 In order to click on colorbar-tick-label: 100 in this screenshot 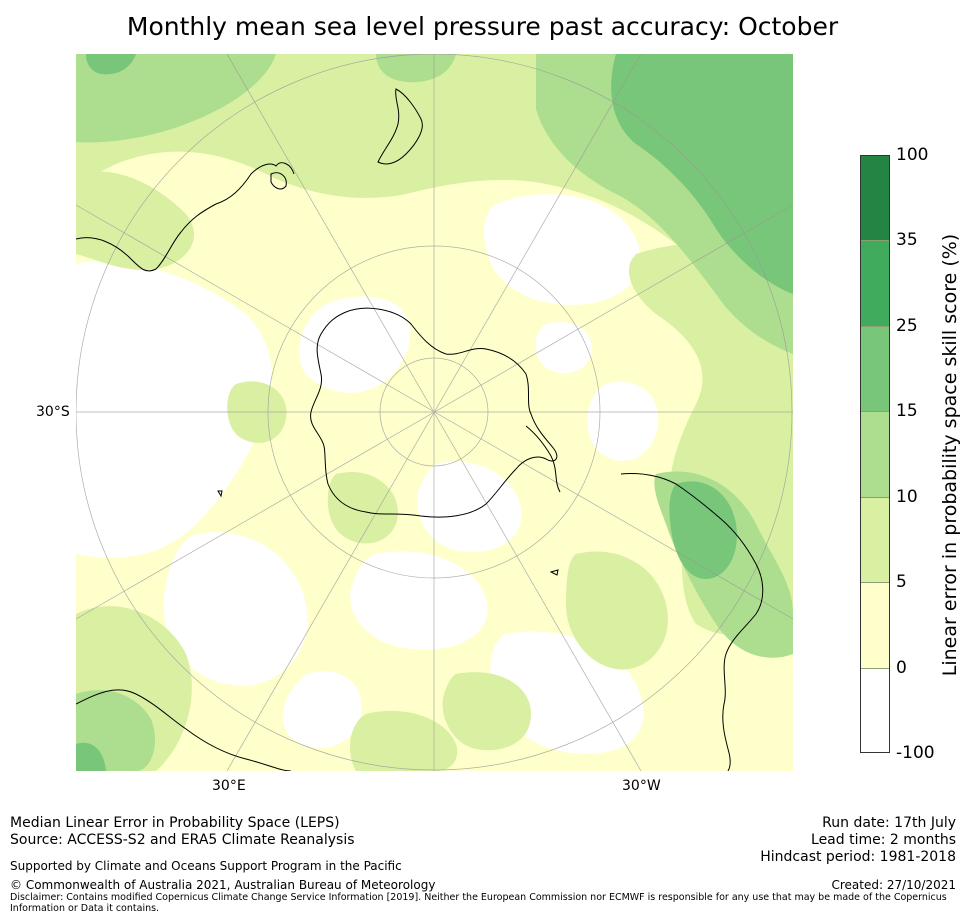, I will do `click(912, 155)`.